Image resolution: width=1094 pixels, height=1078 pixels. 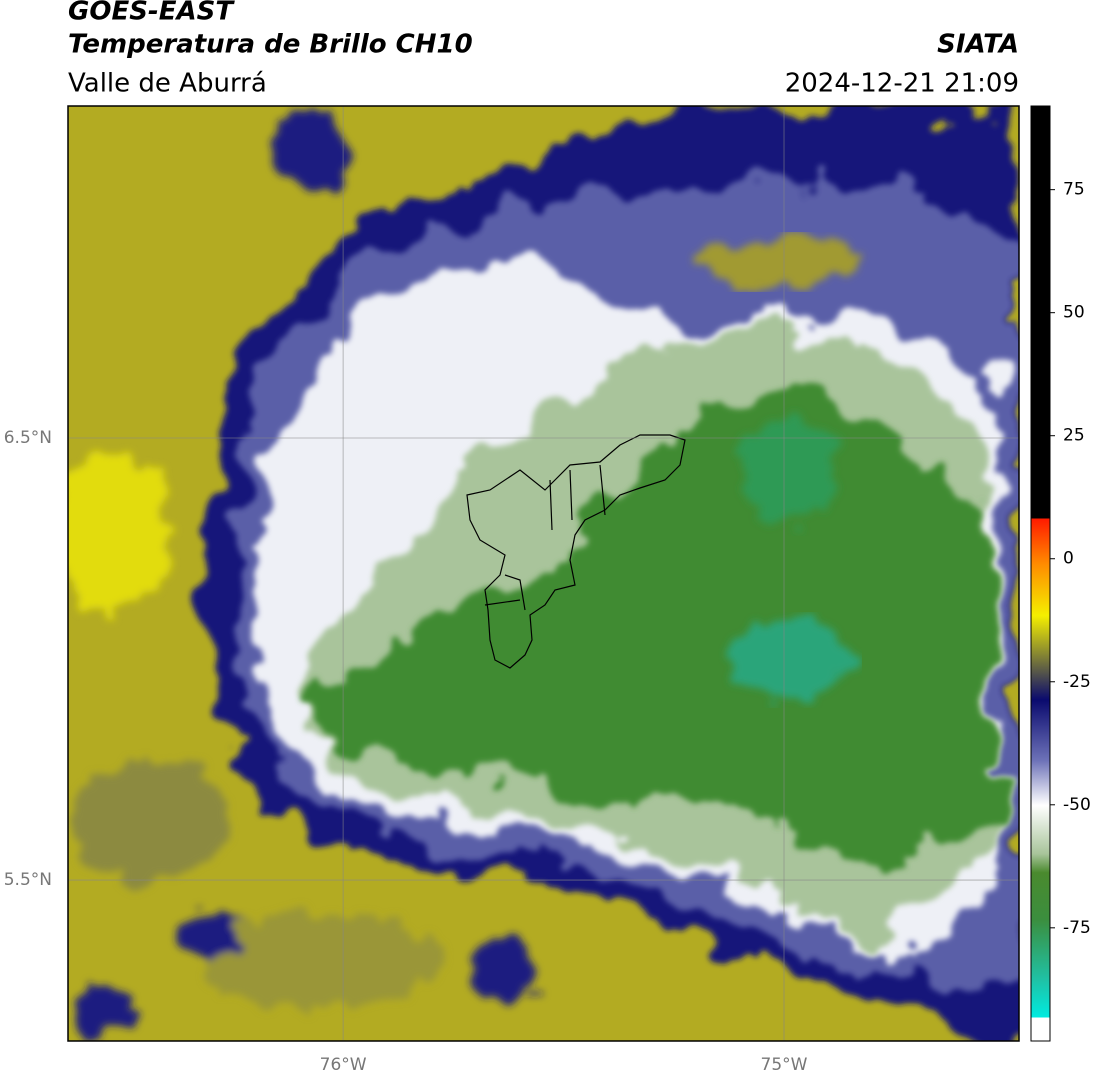 I want to click on colorbar-tick-label: -75, so click(x=1077, y=928).